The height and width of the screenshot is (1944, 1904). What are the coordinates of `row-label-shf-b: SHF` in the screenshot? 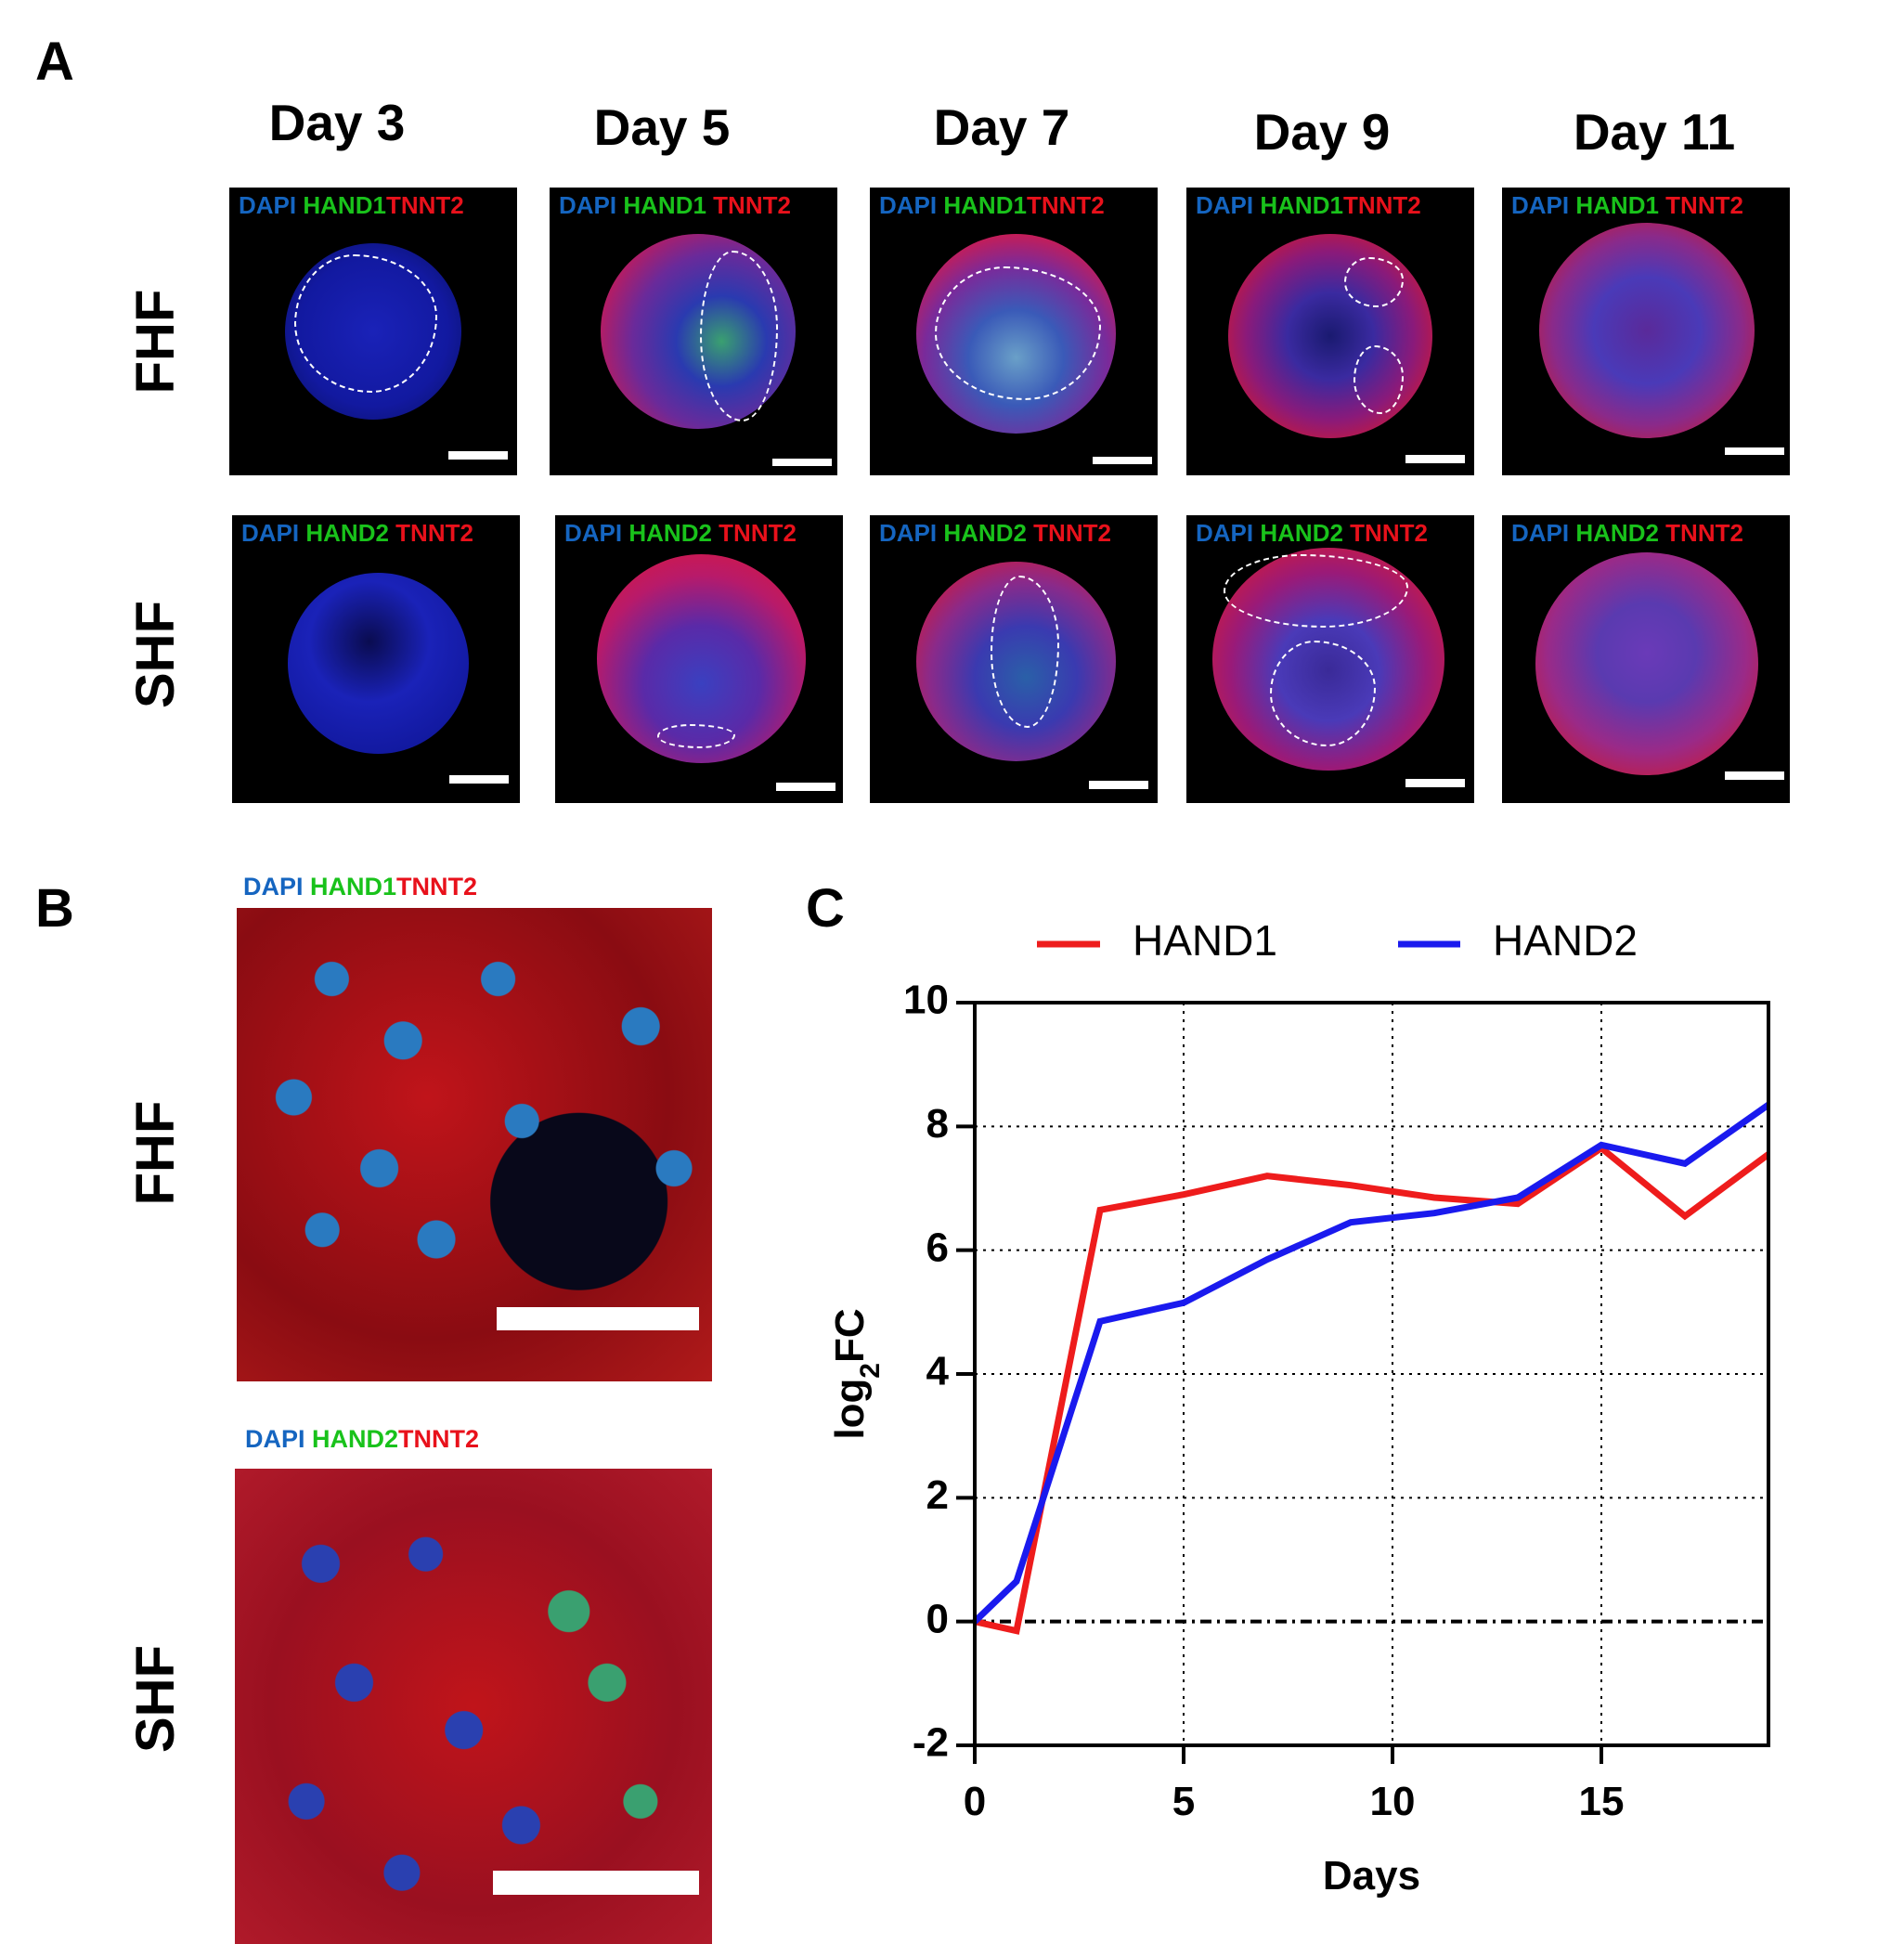 It's located at (155, 1699).